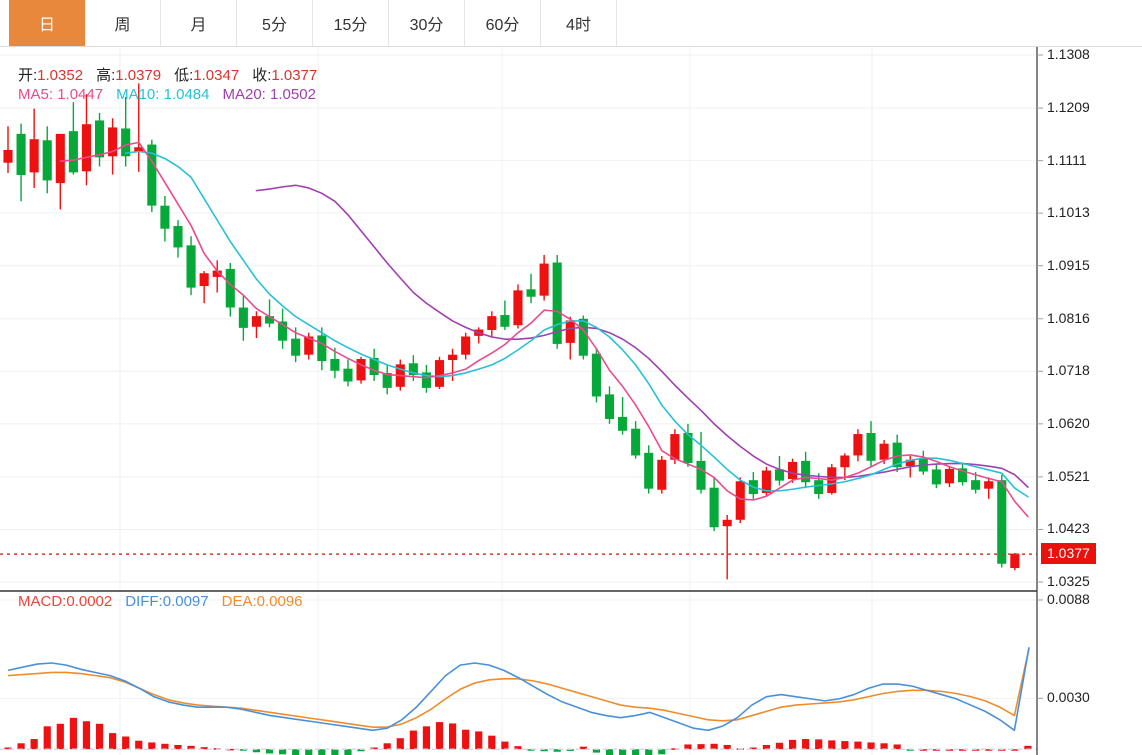 The width and height of the screenshot is (1142, 755). What do you see at coordinates (426, 25) in the screenshot?
I see `tab-30min-label: 30分` at bounding box center [426, 25].